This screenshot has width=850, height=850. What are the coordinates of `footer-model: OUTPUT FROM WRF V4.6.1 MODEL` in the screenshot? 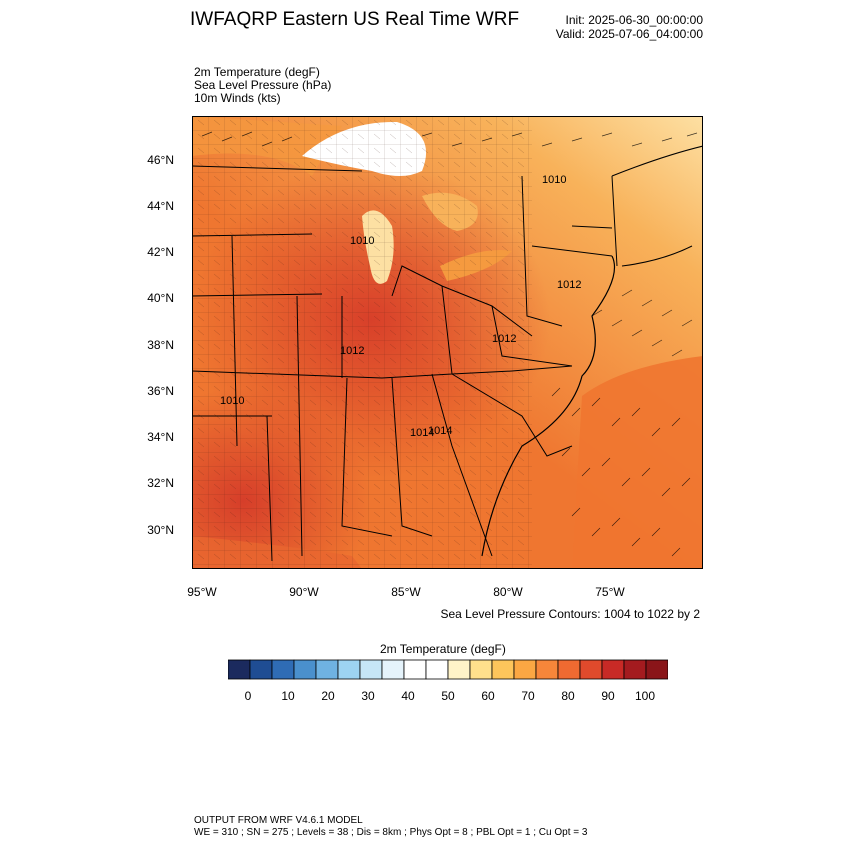 It's located at (278, 820).